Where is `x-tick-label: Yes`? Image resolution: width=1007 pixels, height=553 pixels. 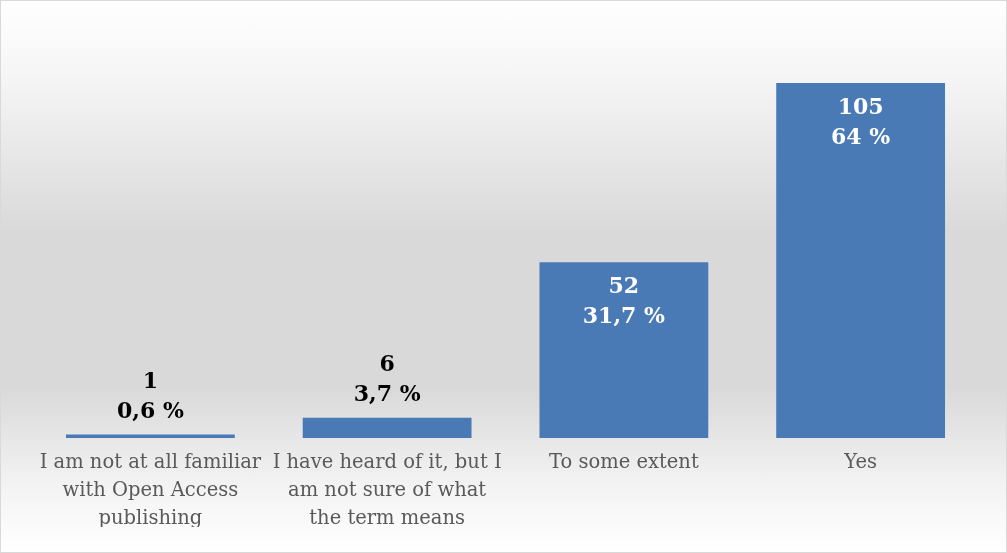 x-tick-label: Yes is located at coordinates (860, 461).